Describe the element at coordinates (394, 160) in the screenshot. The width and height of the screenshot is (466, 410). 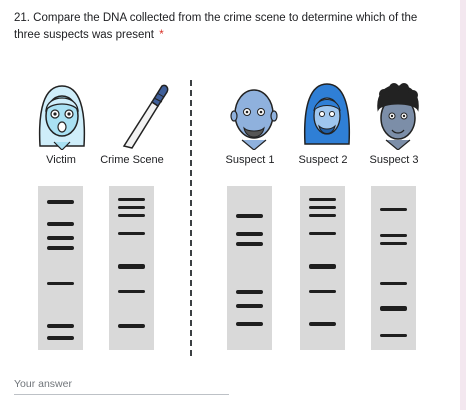
I see `label-suspect-3: Suspect 3` at that location.